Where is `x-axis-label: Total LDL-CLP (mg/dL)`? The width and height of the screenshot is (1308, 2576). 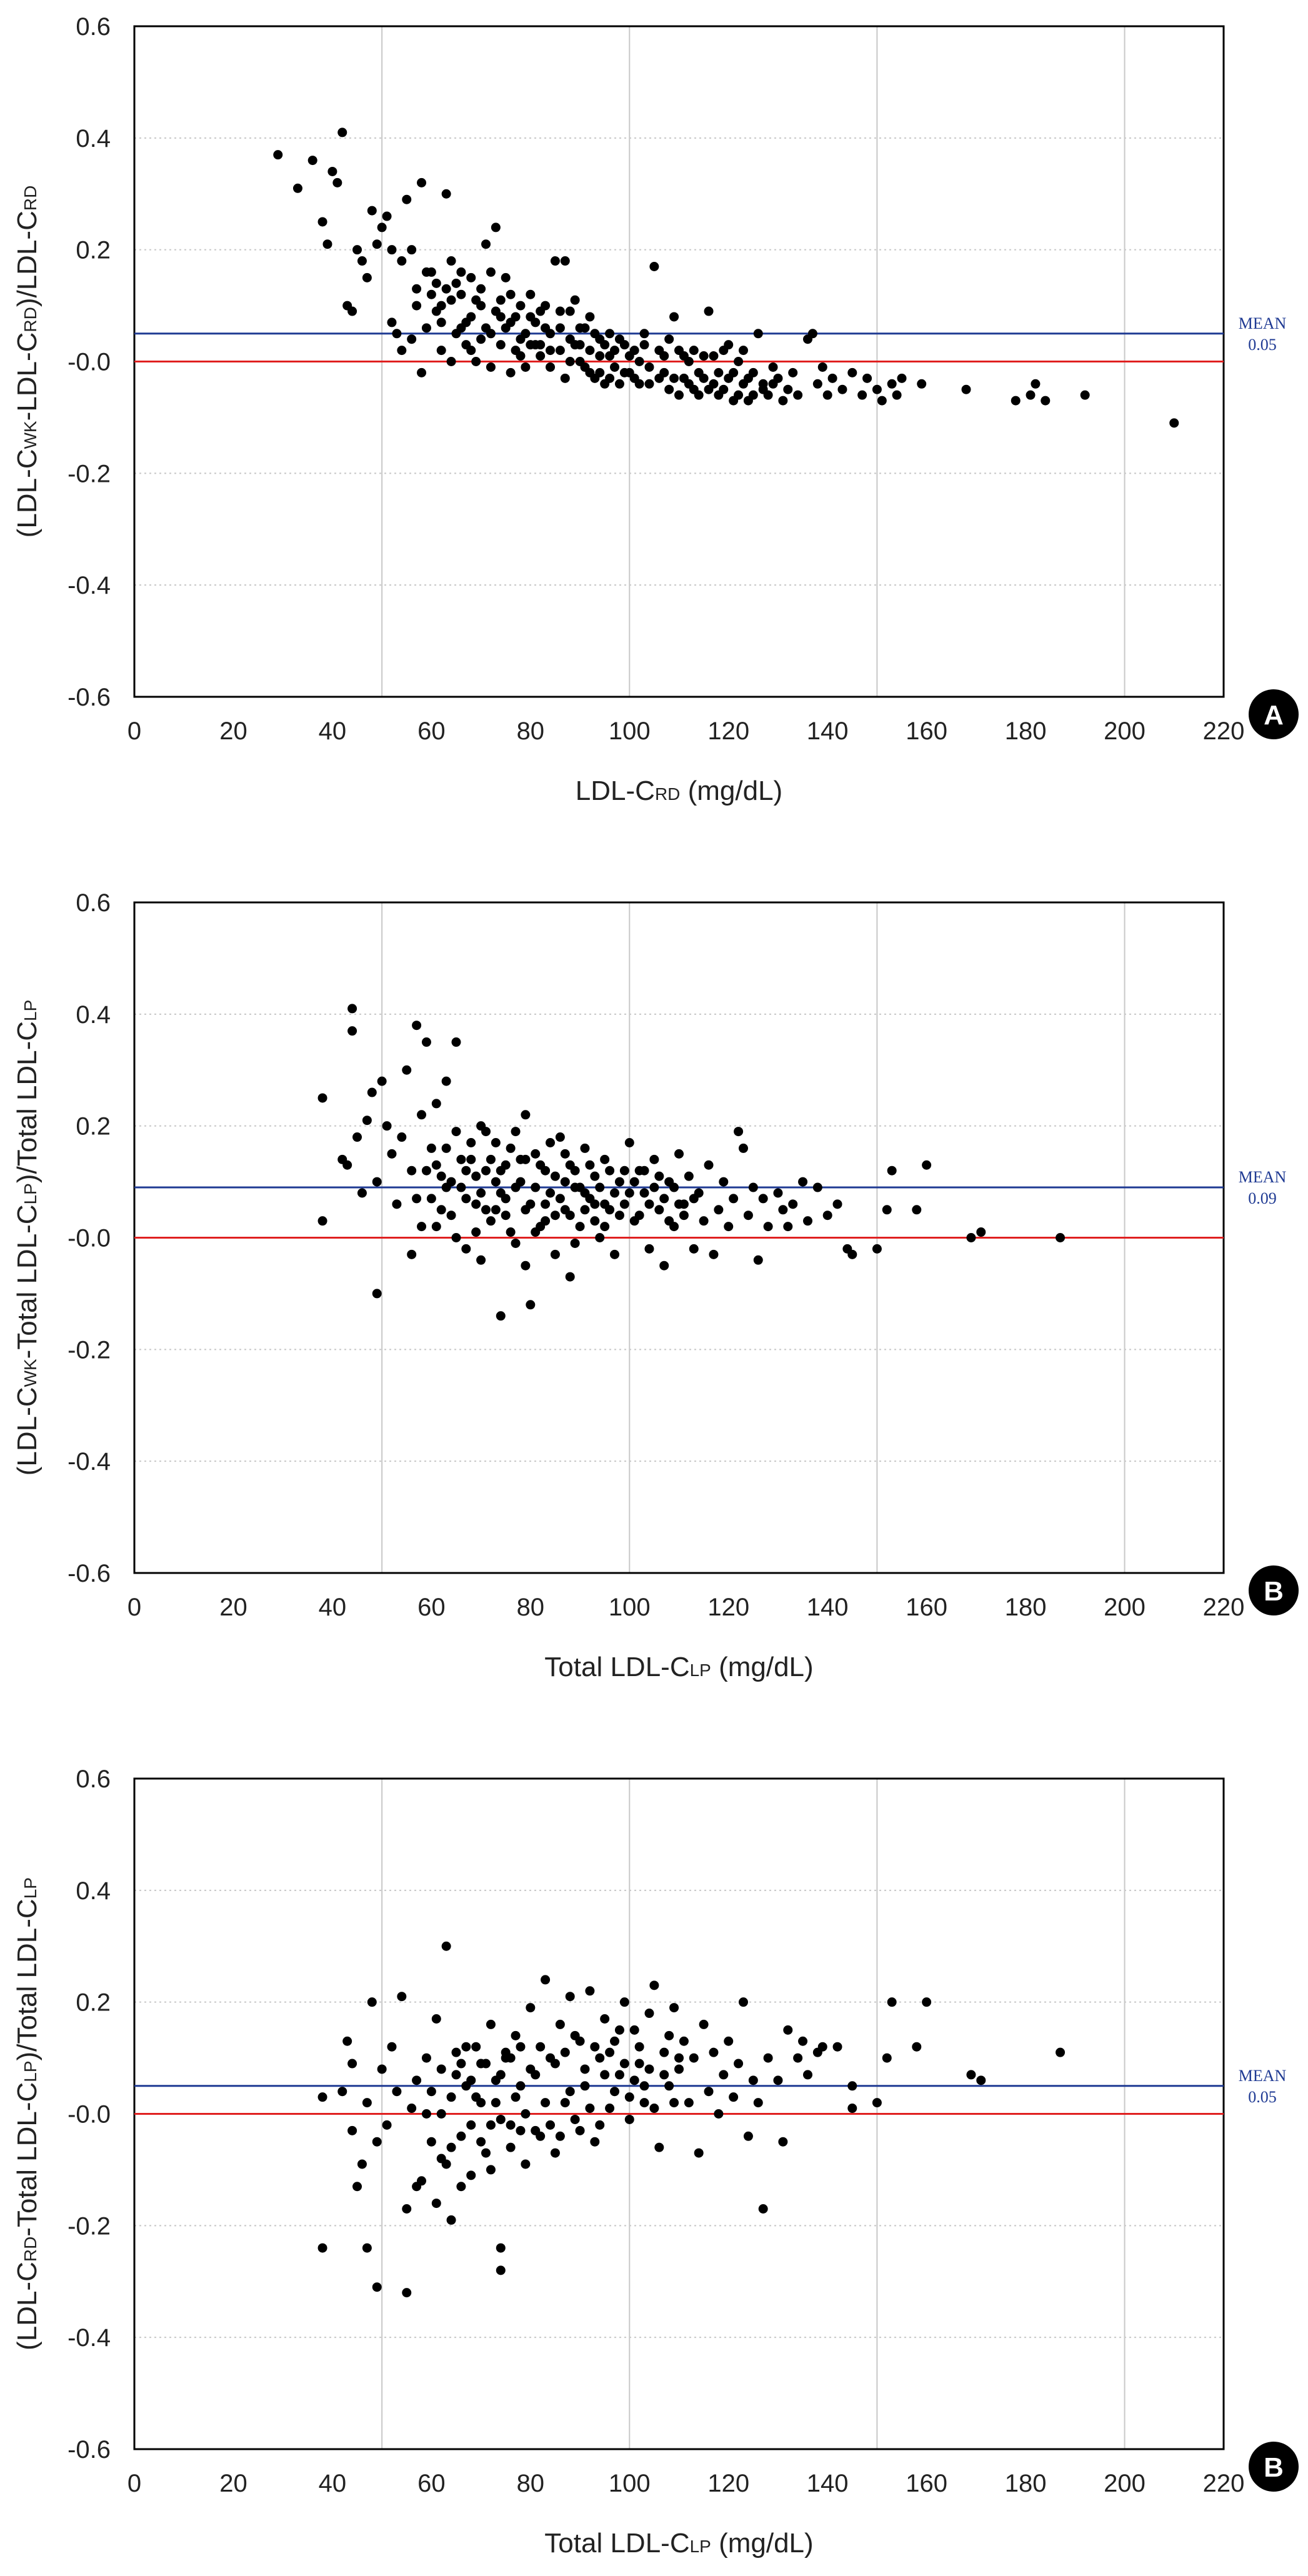
x-axis-label: Total LDL-CLP (mg/dL) is located at coordinates (678, 2543).